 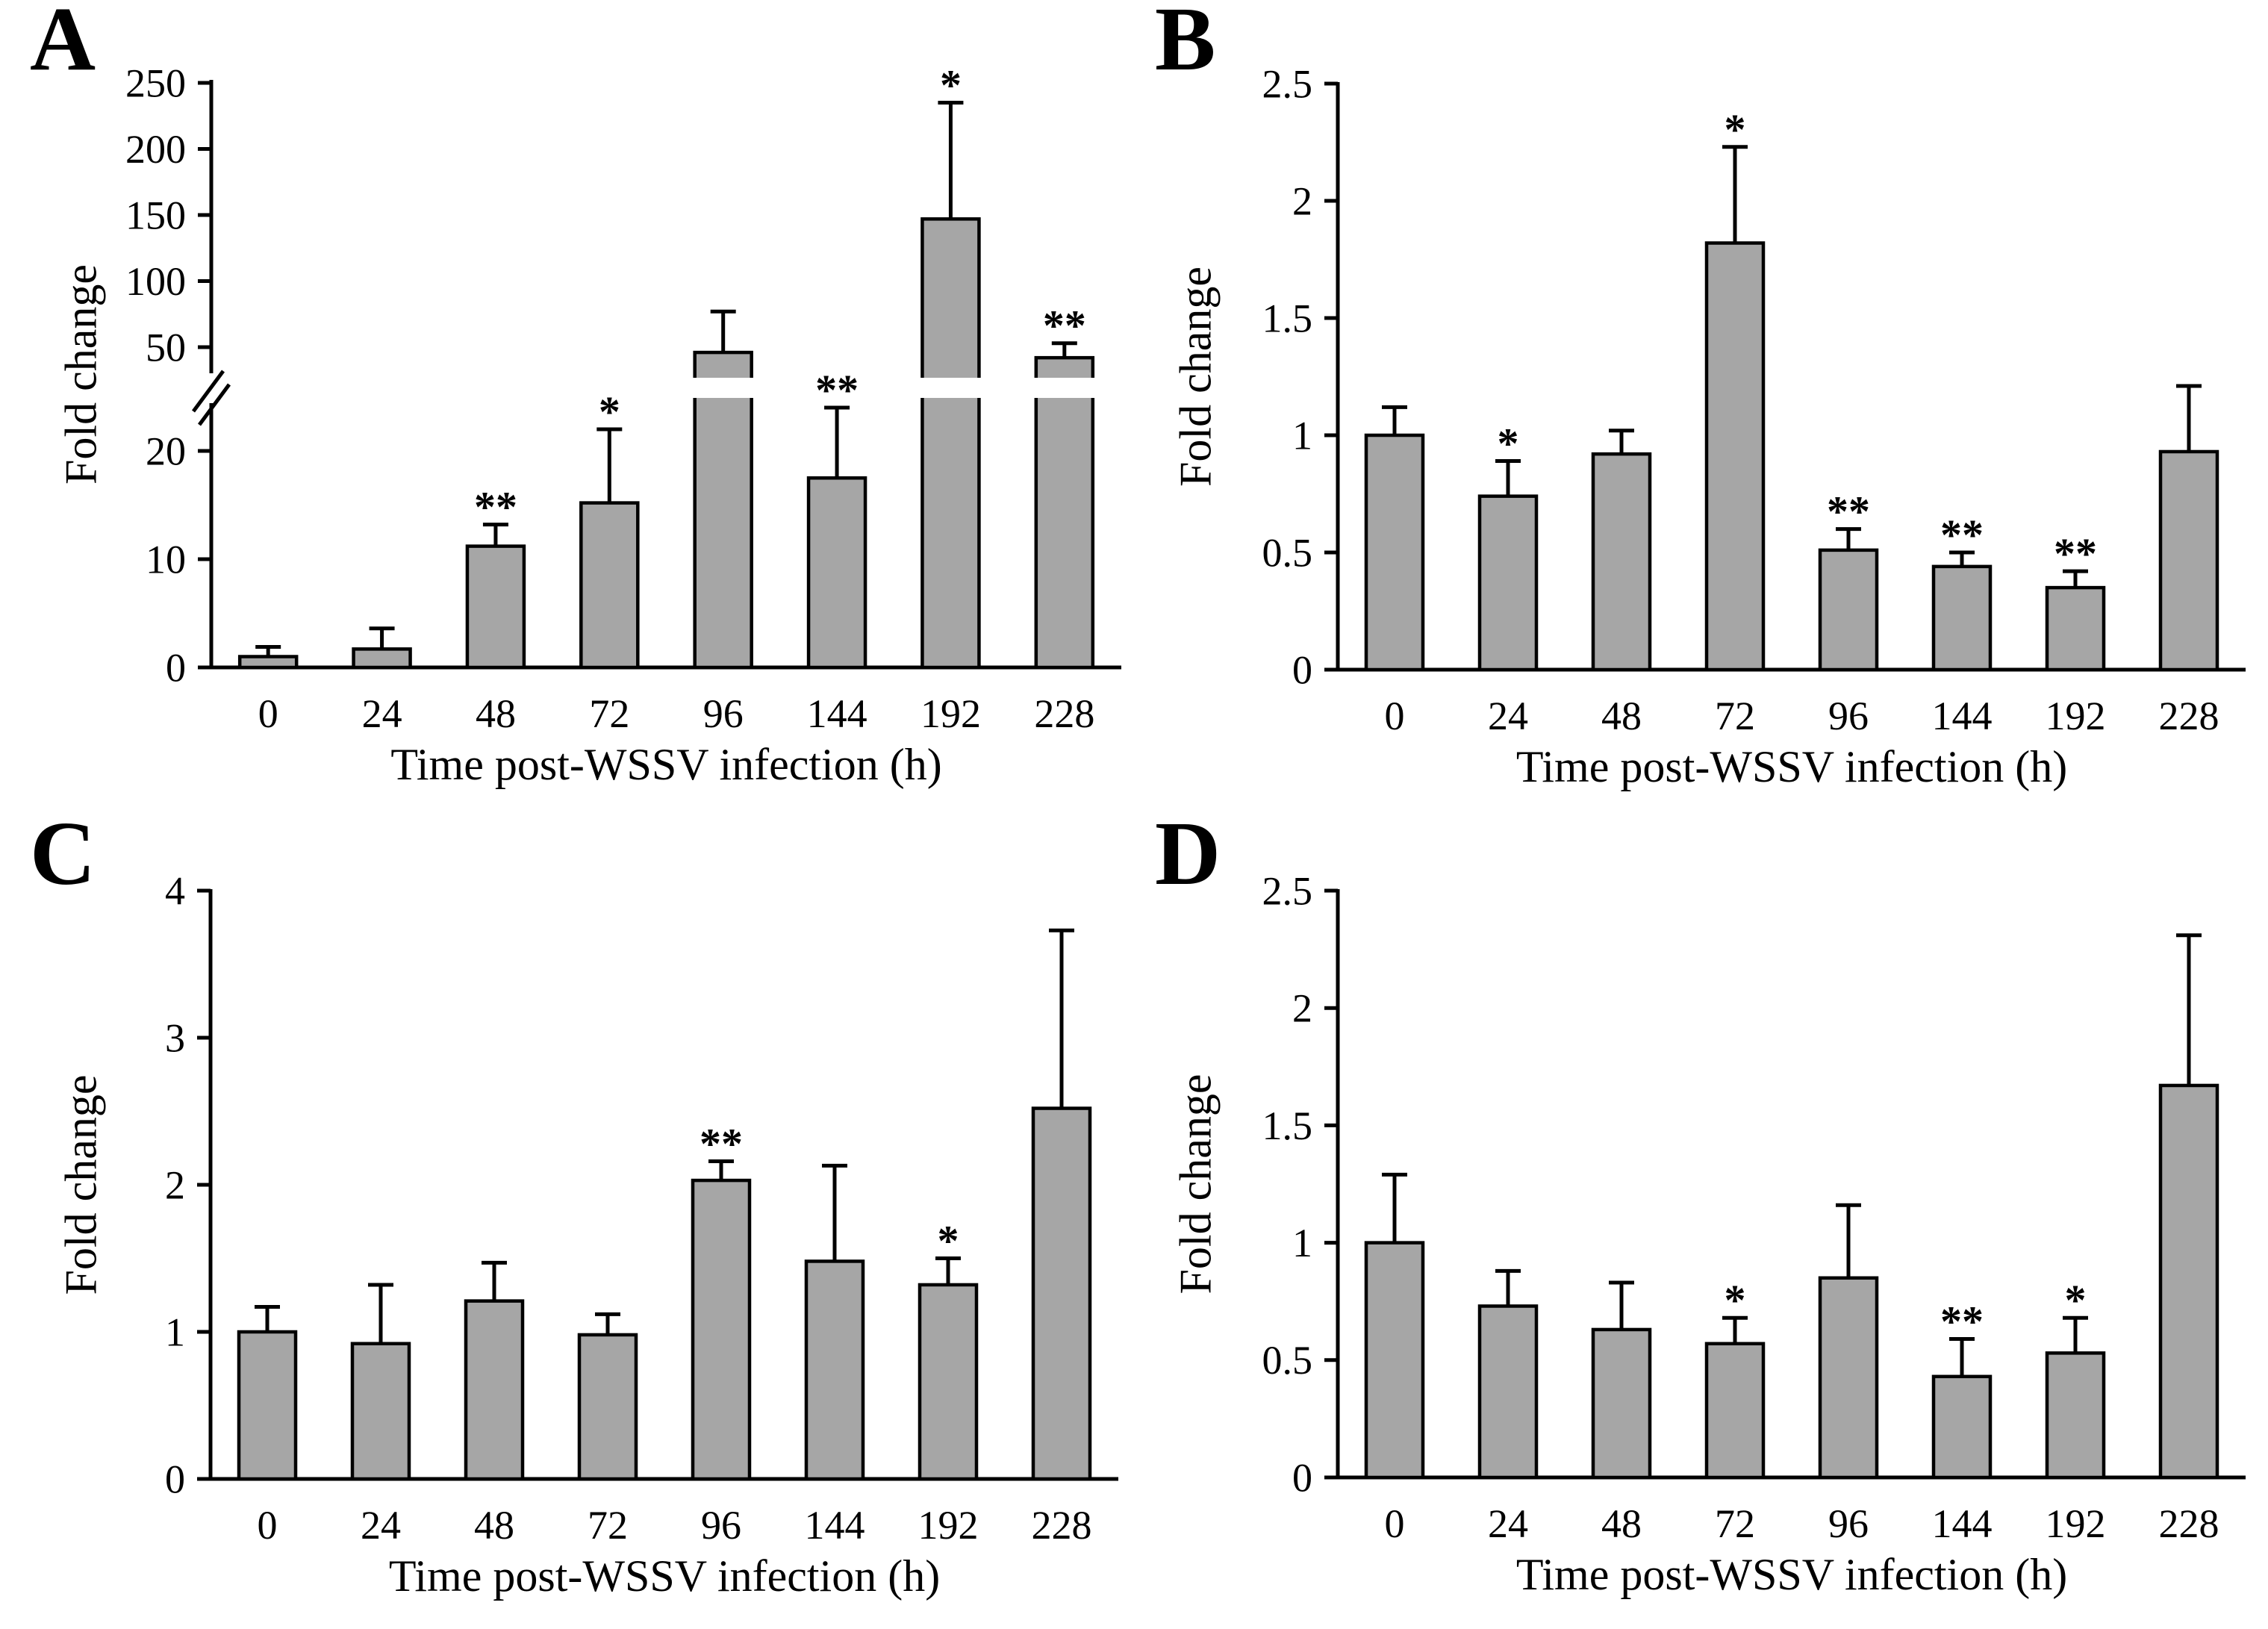 I want to click on significance-96h: **, so click(x=1848, y=512).